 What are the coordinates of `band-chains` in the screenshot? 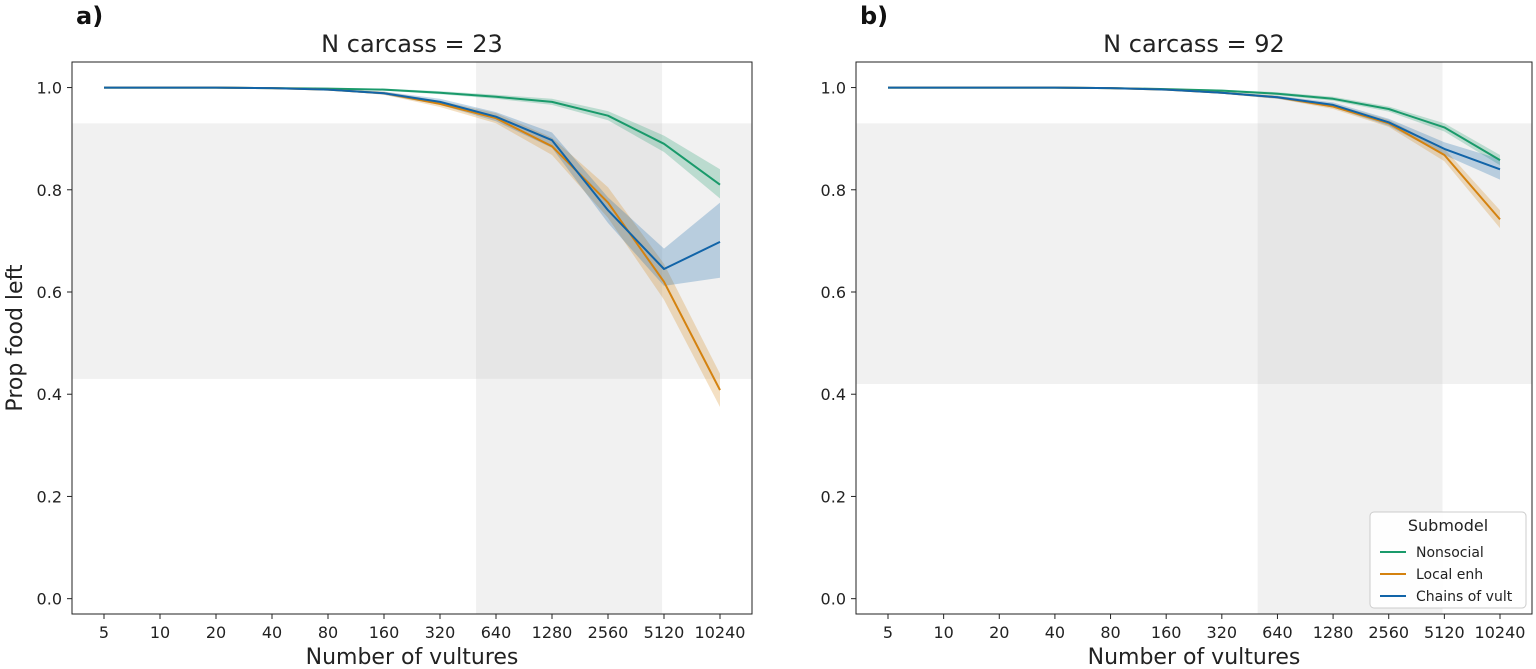 It's located at (412, 186).